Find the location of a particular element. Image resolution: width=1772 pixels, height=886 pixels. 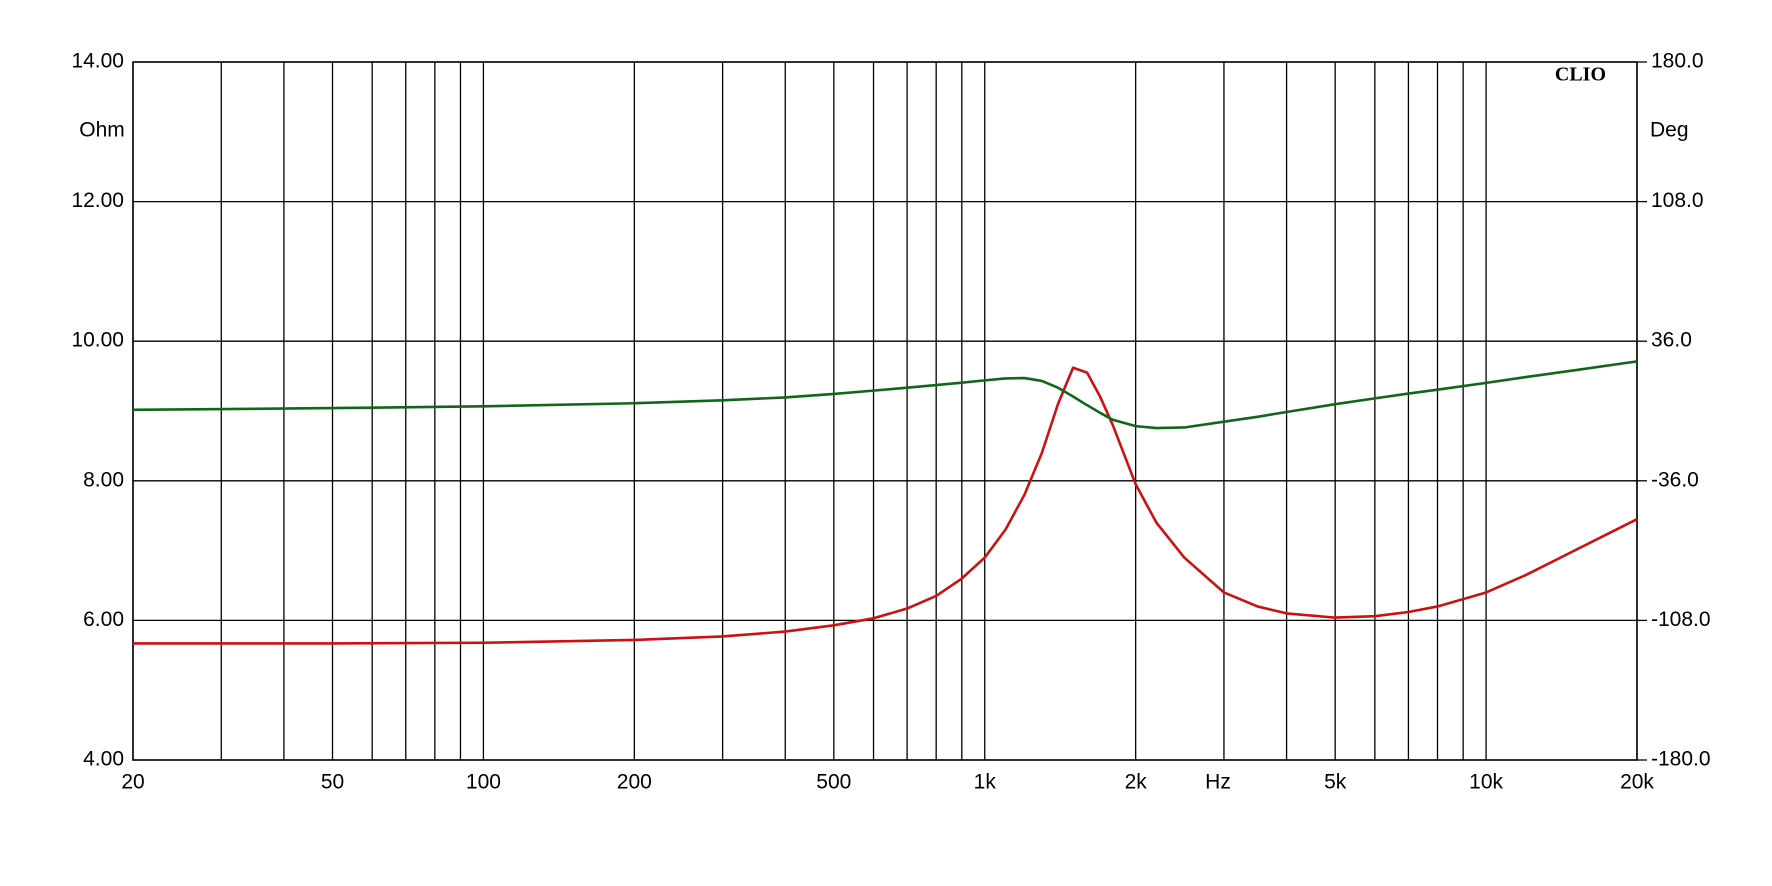

x-tick-label: 20 is located at coordinates (132, 782).